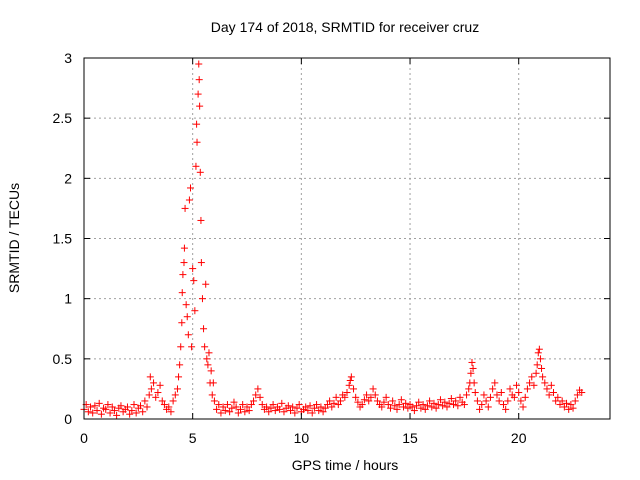 The image size is (640, 480). I want to click on y-tick-label: 1.5, so click(63, 239).